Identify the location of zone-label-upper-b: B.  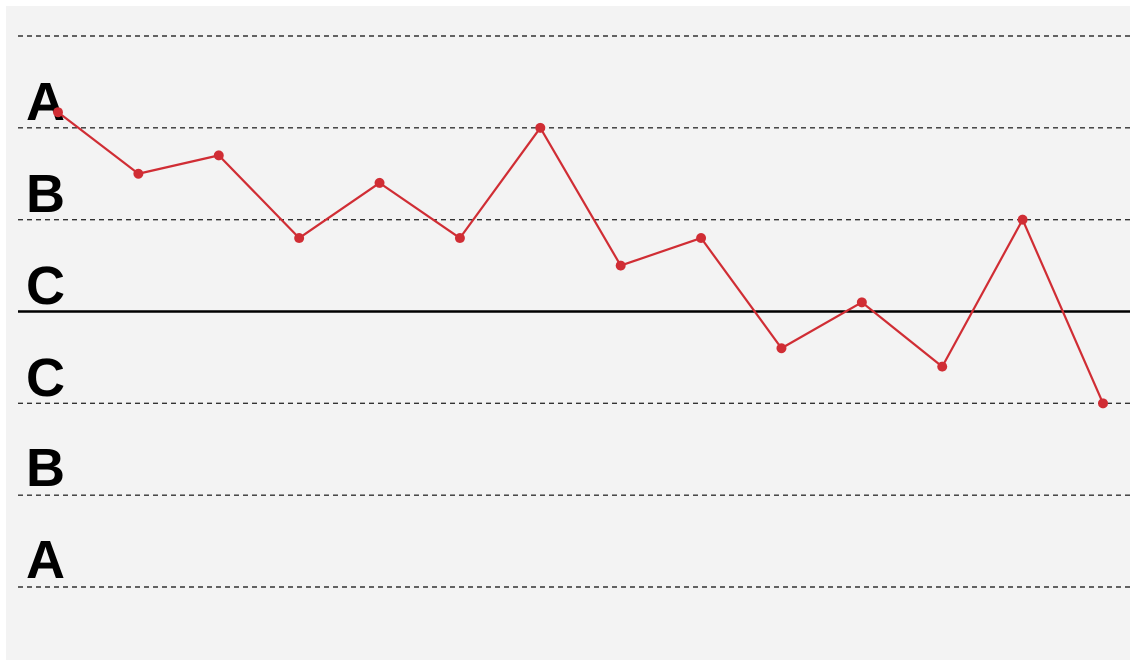
(45, 194).